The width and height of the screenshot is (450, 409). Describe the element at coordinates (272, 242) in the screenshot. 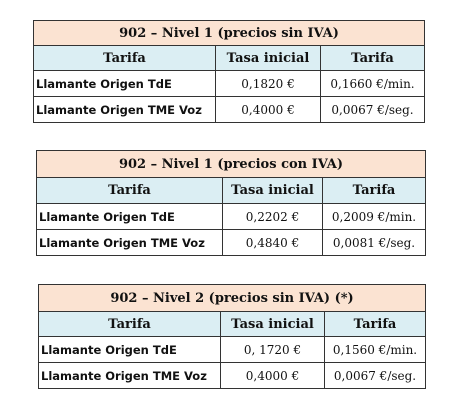

I see `tasa-inicial-value: 0,4840 €` at that location.